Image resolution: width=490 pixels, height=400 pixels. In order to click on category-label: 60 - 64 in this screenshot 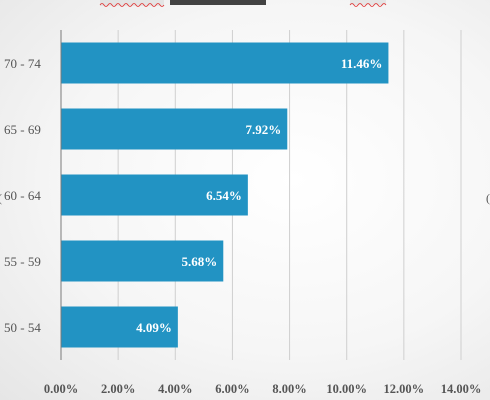, I will do `click(22, 195)`.